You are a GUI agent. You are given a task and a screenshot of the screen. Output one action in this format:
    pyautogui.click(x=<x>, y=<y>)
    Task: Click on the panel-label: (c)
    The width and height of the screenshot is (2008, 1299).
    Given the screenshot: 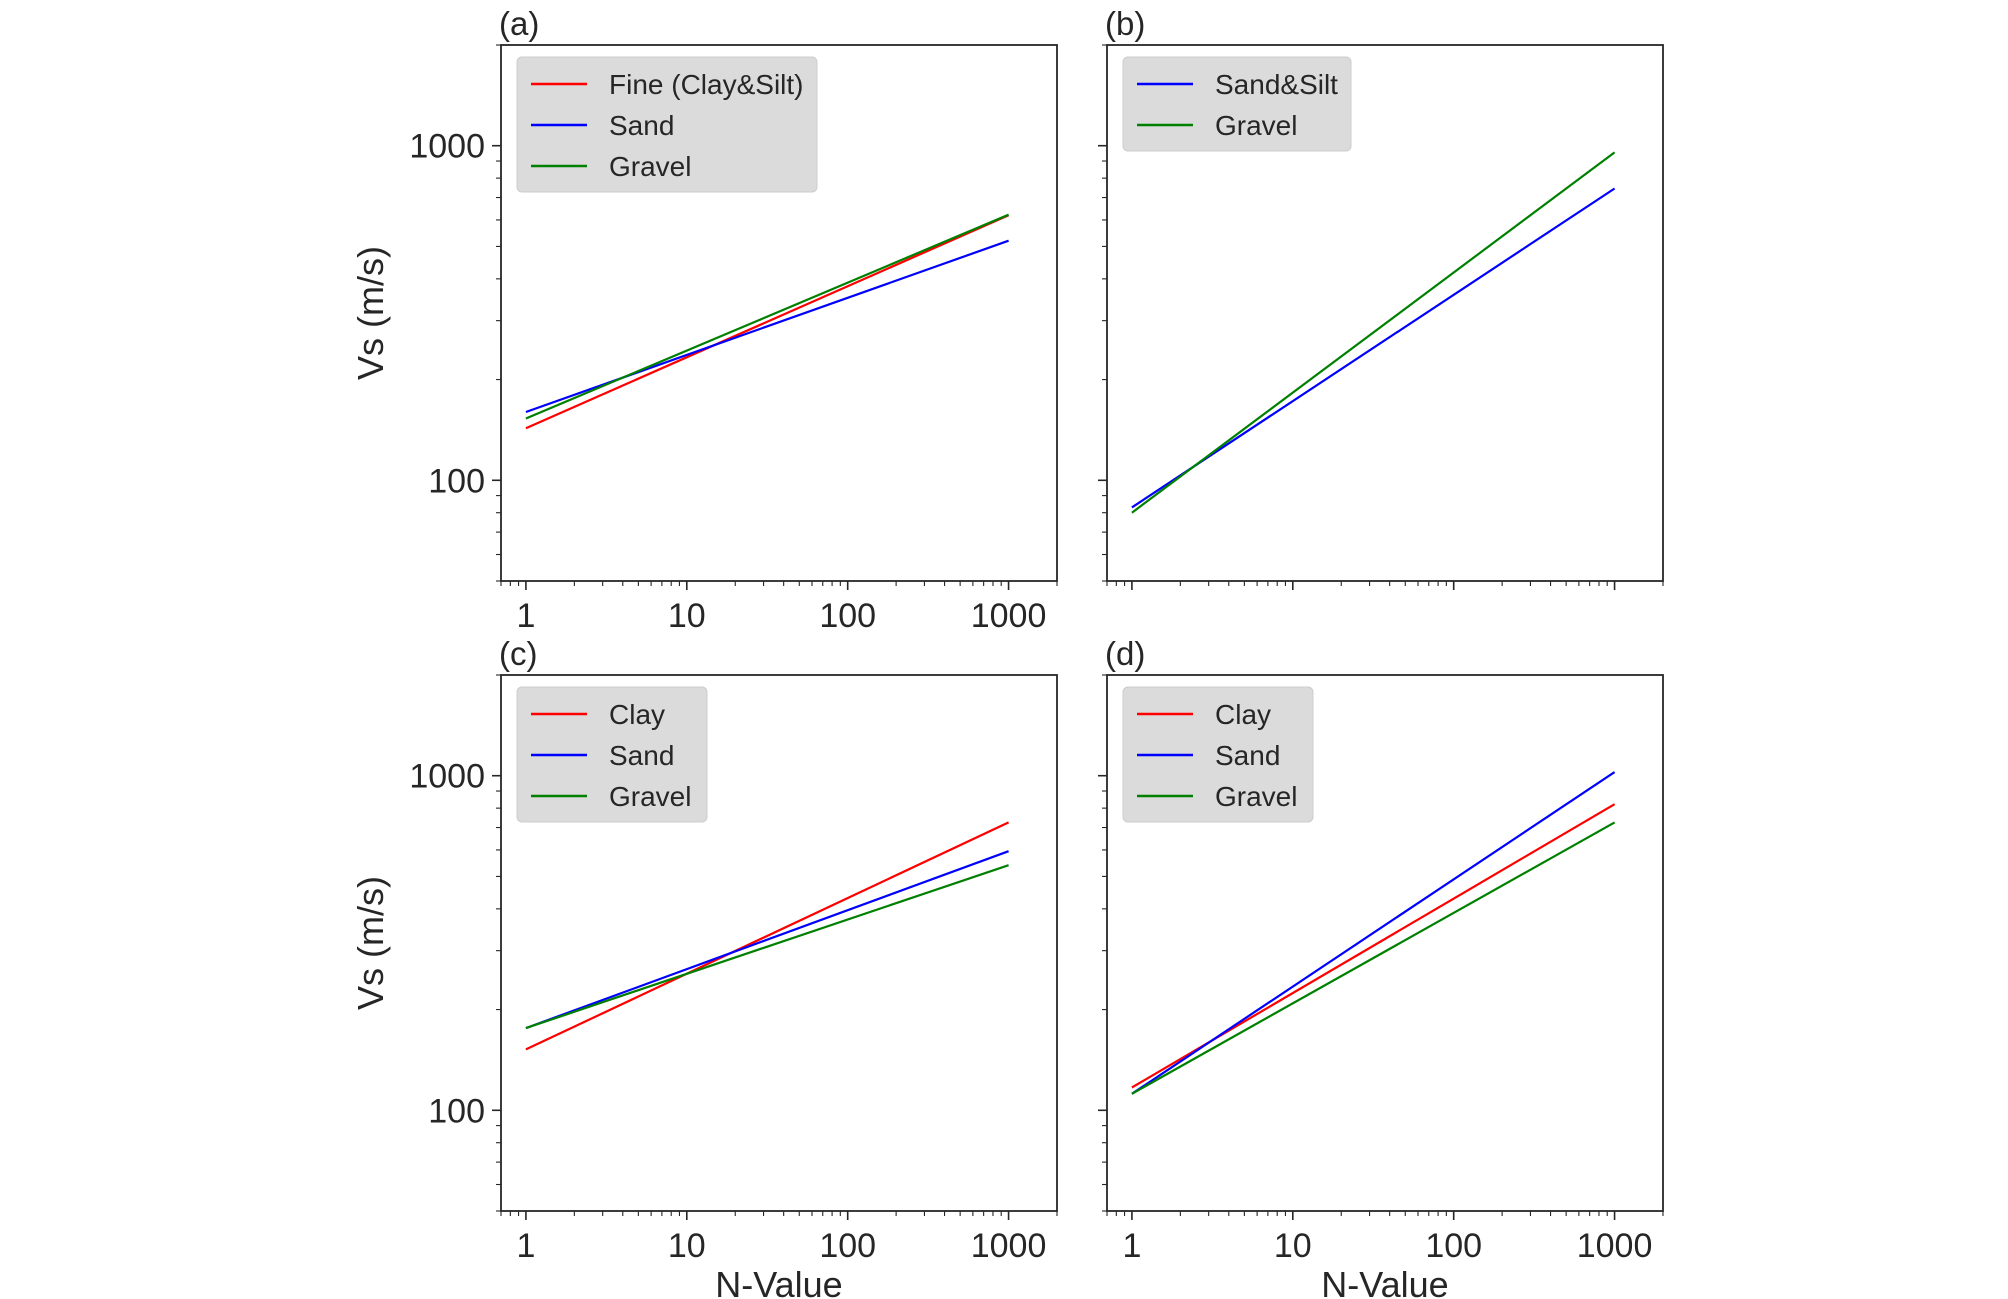 What is the action you would take?
    pyautogui.click(x=518, y=653)
    